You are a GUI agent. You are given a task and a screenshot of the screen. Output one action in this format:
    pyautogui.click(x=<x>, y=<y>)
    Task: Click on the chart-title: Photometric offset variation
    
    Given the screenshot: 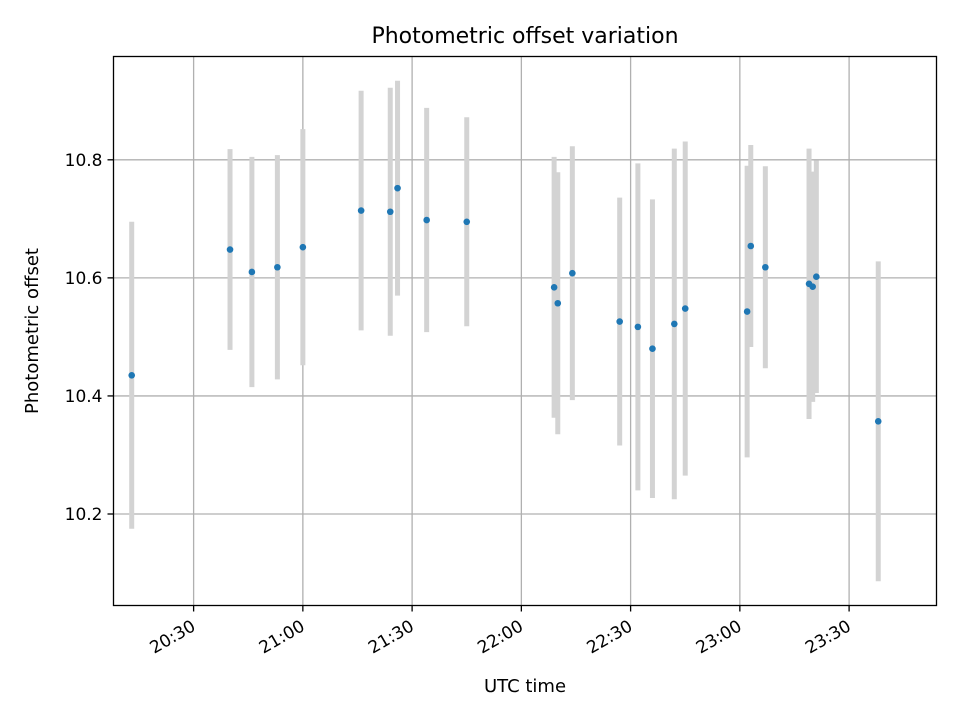 What is the action you would take?
    pyautogui.click(x=524, y=36)
    